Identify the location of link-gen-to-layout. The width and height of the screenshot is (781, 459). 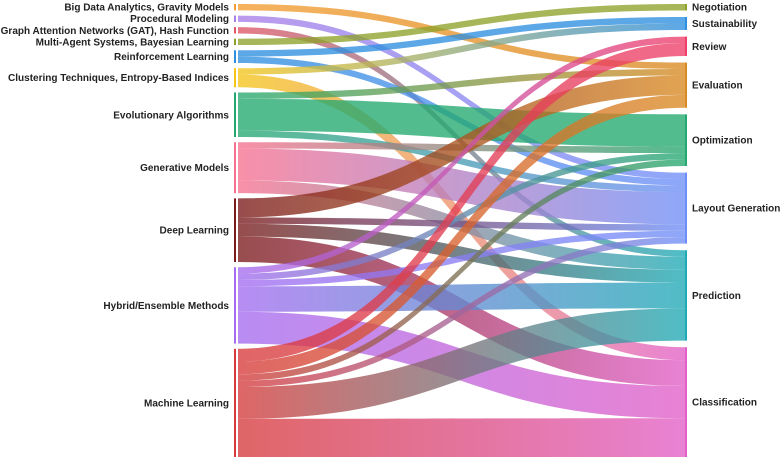
(461, 186).